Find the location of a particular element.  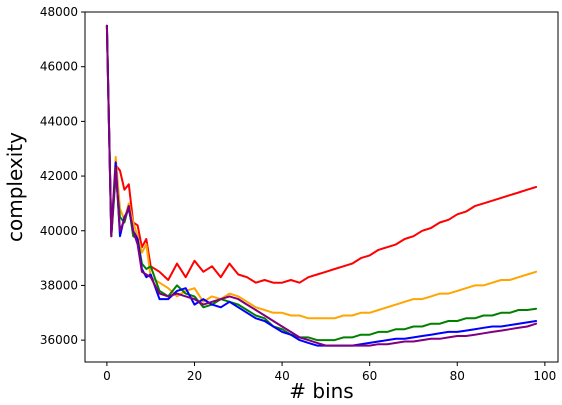

x-tick-label: 100 is located at coordinates (544, 376).